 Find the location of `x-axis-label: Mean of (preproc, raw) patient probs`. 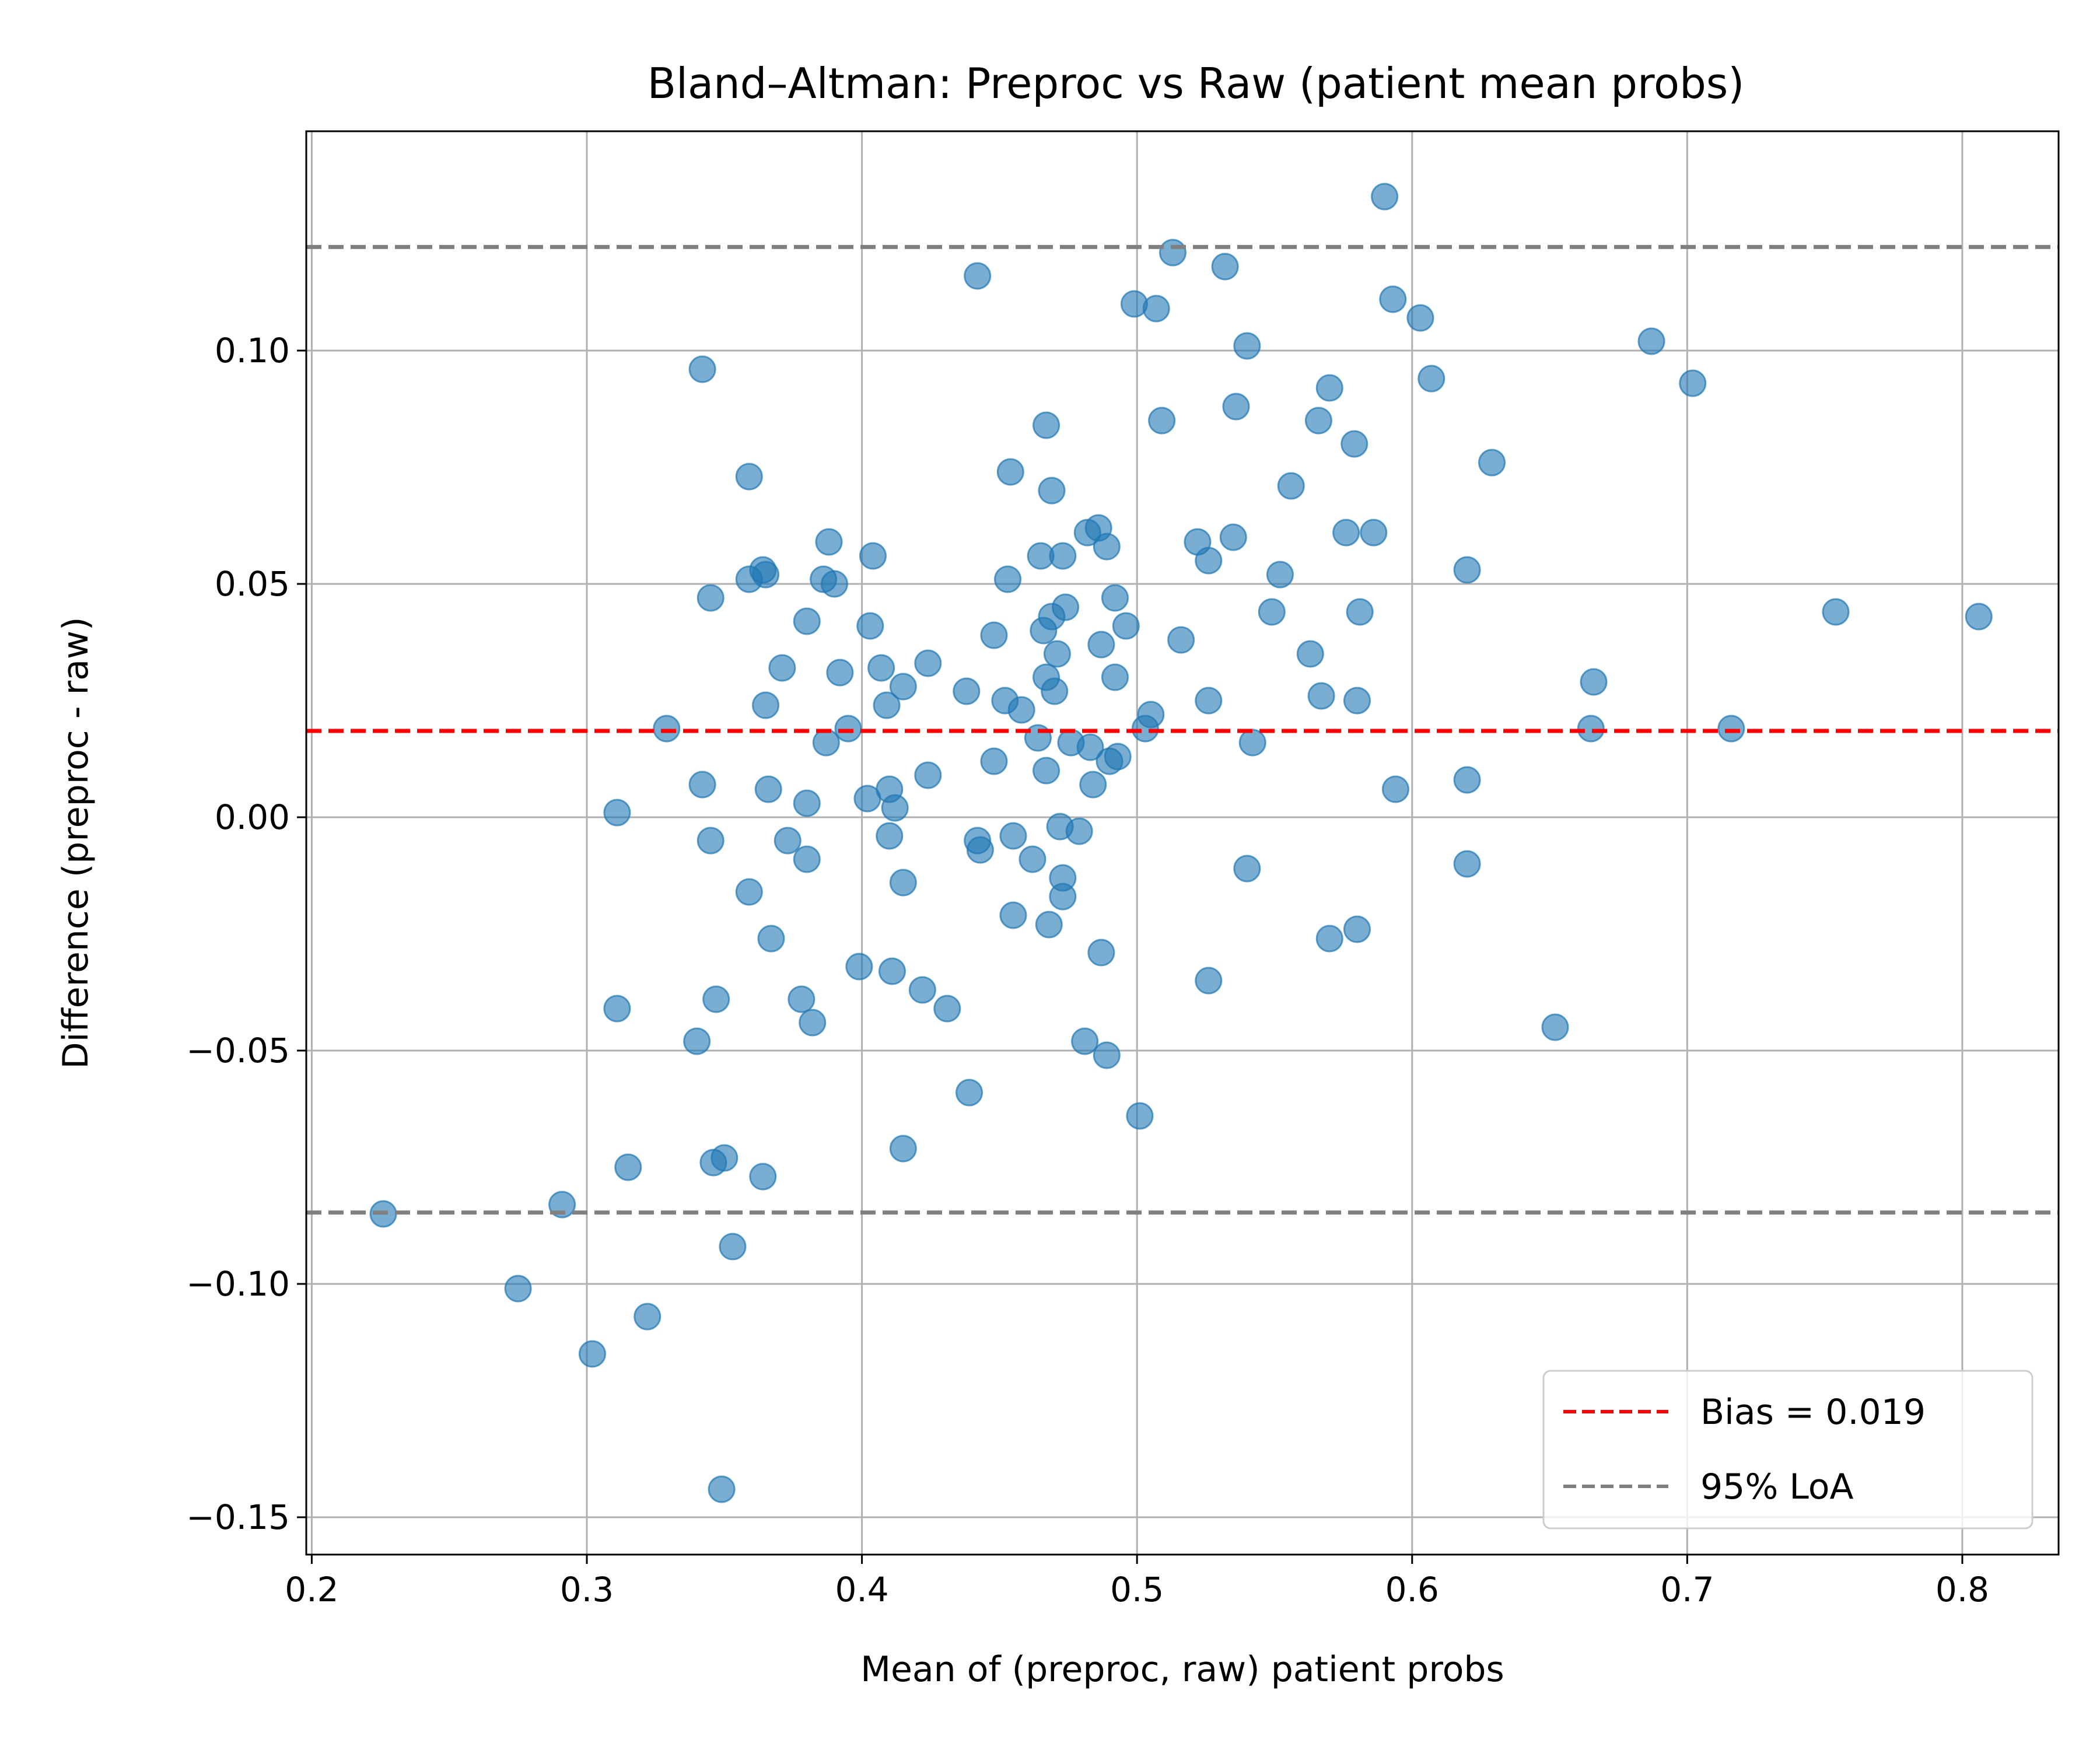

x-axis-label: Mean of (preproc, raw) patient probs is located at coordinates (1182, 1669).